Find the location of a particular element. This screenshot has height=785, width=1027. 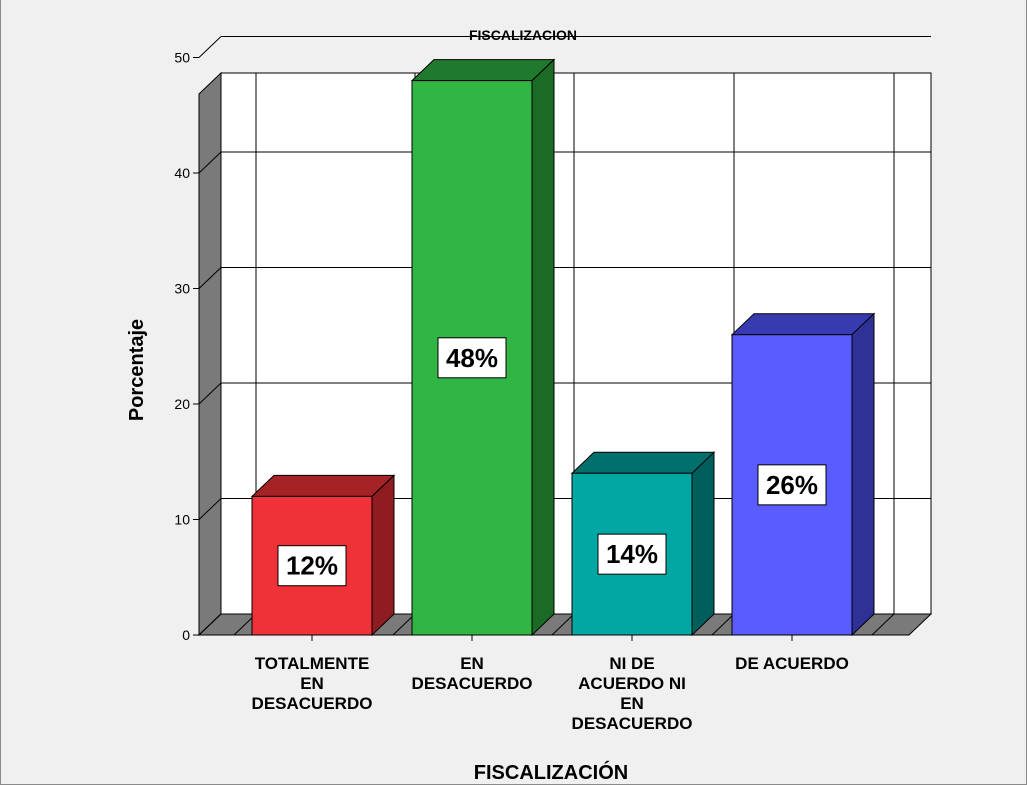

chart-title: FISCALIZACION is located at coordinates (523, 35).